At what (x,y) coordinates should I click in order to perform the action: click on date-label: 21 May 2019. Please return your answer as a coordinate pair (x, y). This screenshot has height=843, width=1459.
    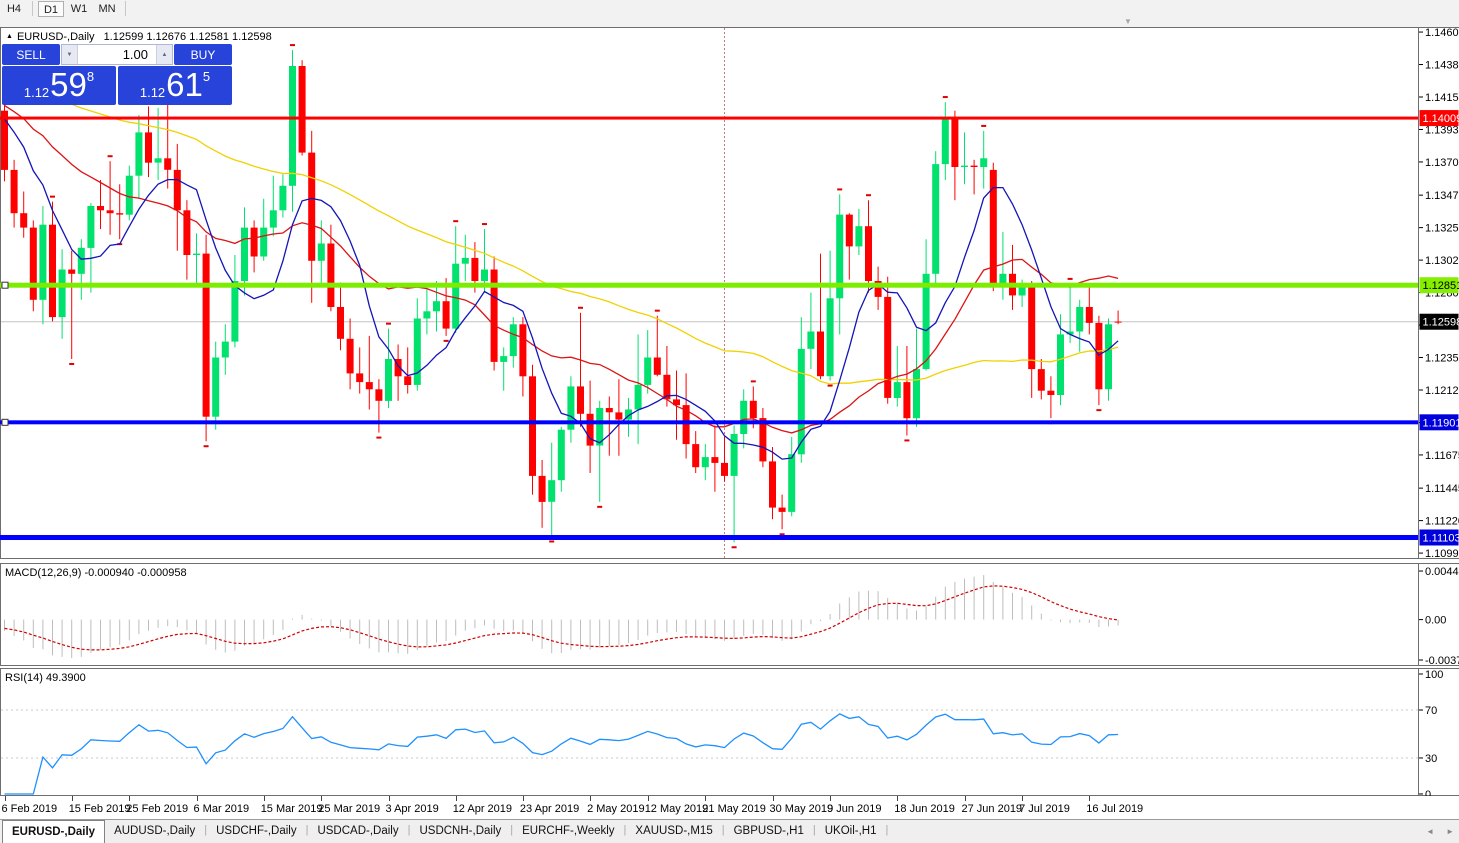
    Looking at the image, I should click on (734, 809).